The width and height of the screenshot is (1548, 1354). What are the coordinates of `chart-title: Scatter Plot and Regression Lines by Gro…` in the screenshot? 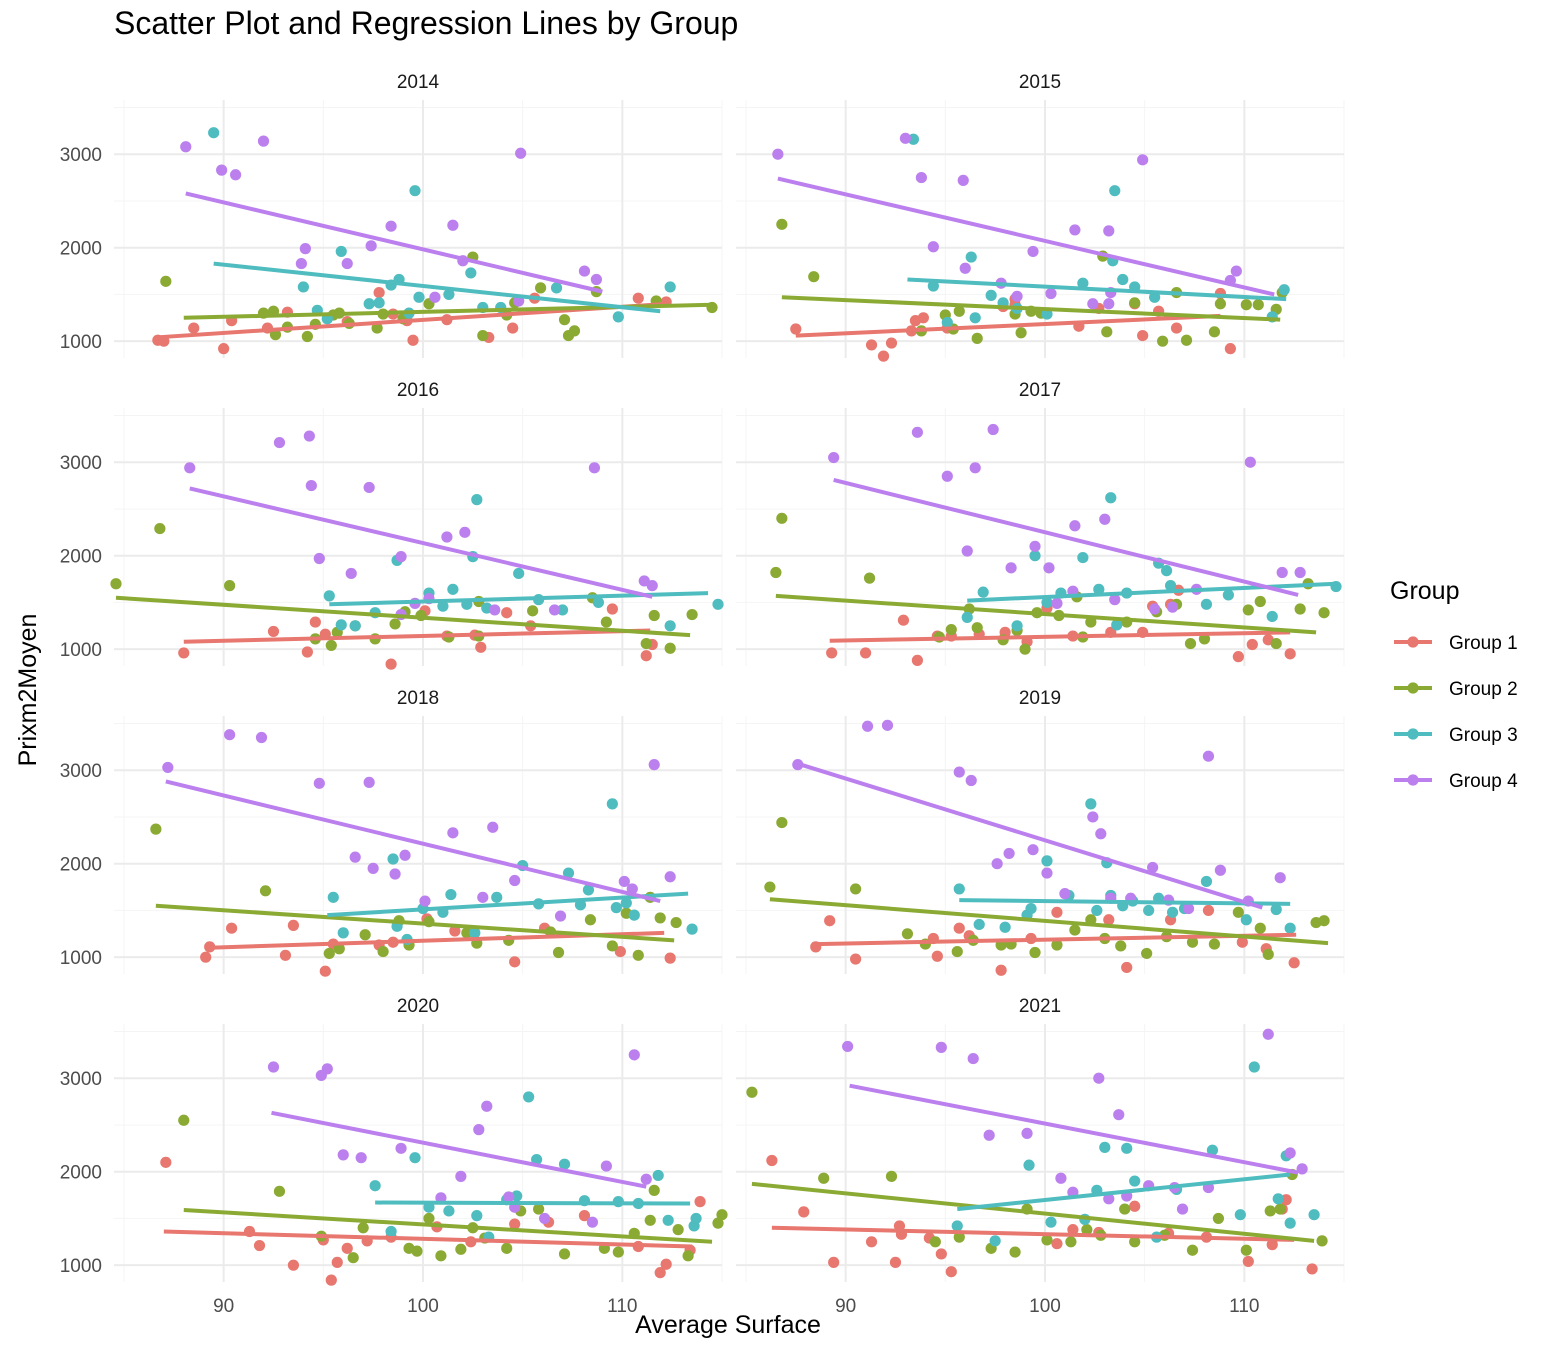 It's located at (426, 23).